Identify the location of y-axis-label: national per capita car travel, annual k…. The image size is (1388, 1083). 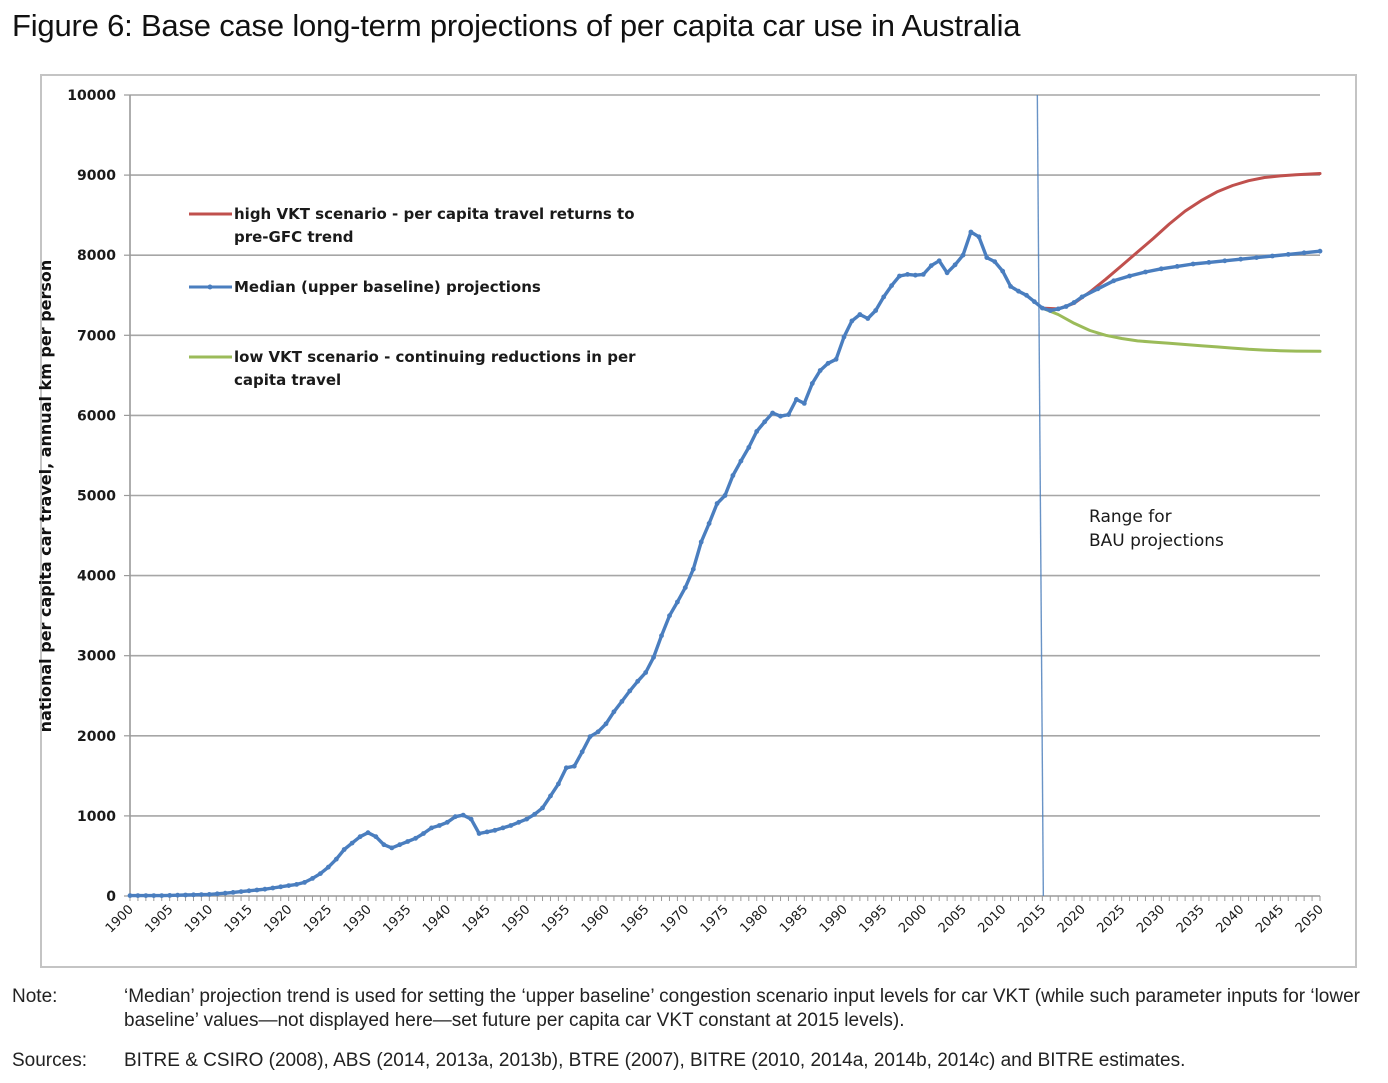
(45, 496).